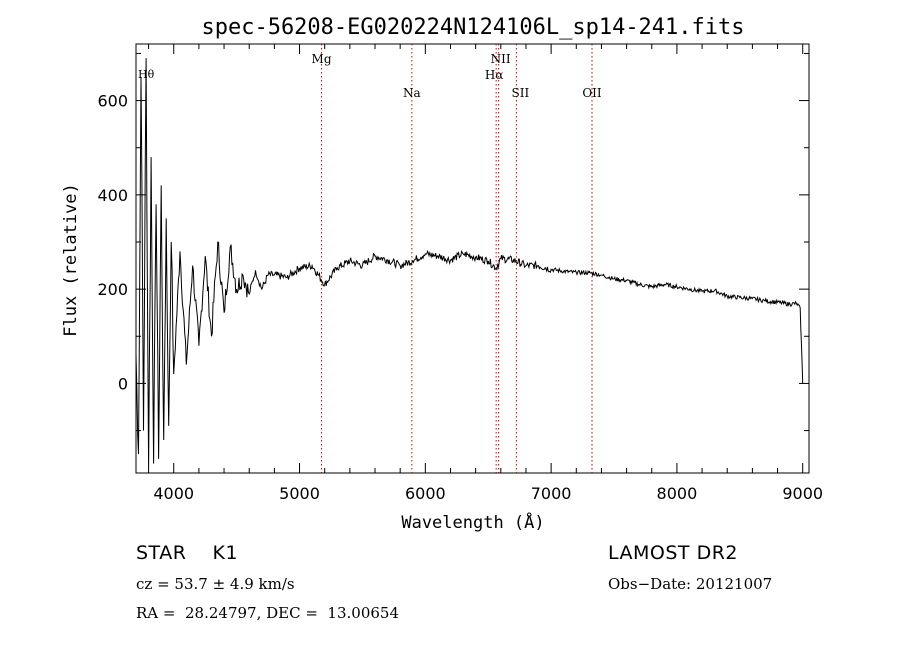 Image resolution: width=900 pixels, height=650 pixels. I want to click on spectral-line-label: Na, so click(412, 93).